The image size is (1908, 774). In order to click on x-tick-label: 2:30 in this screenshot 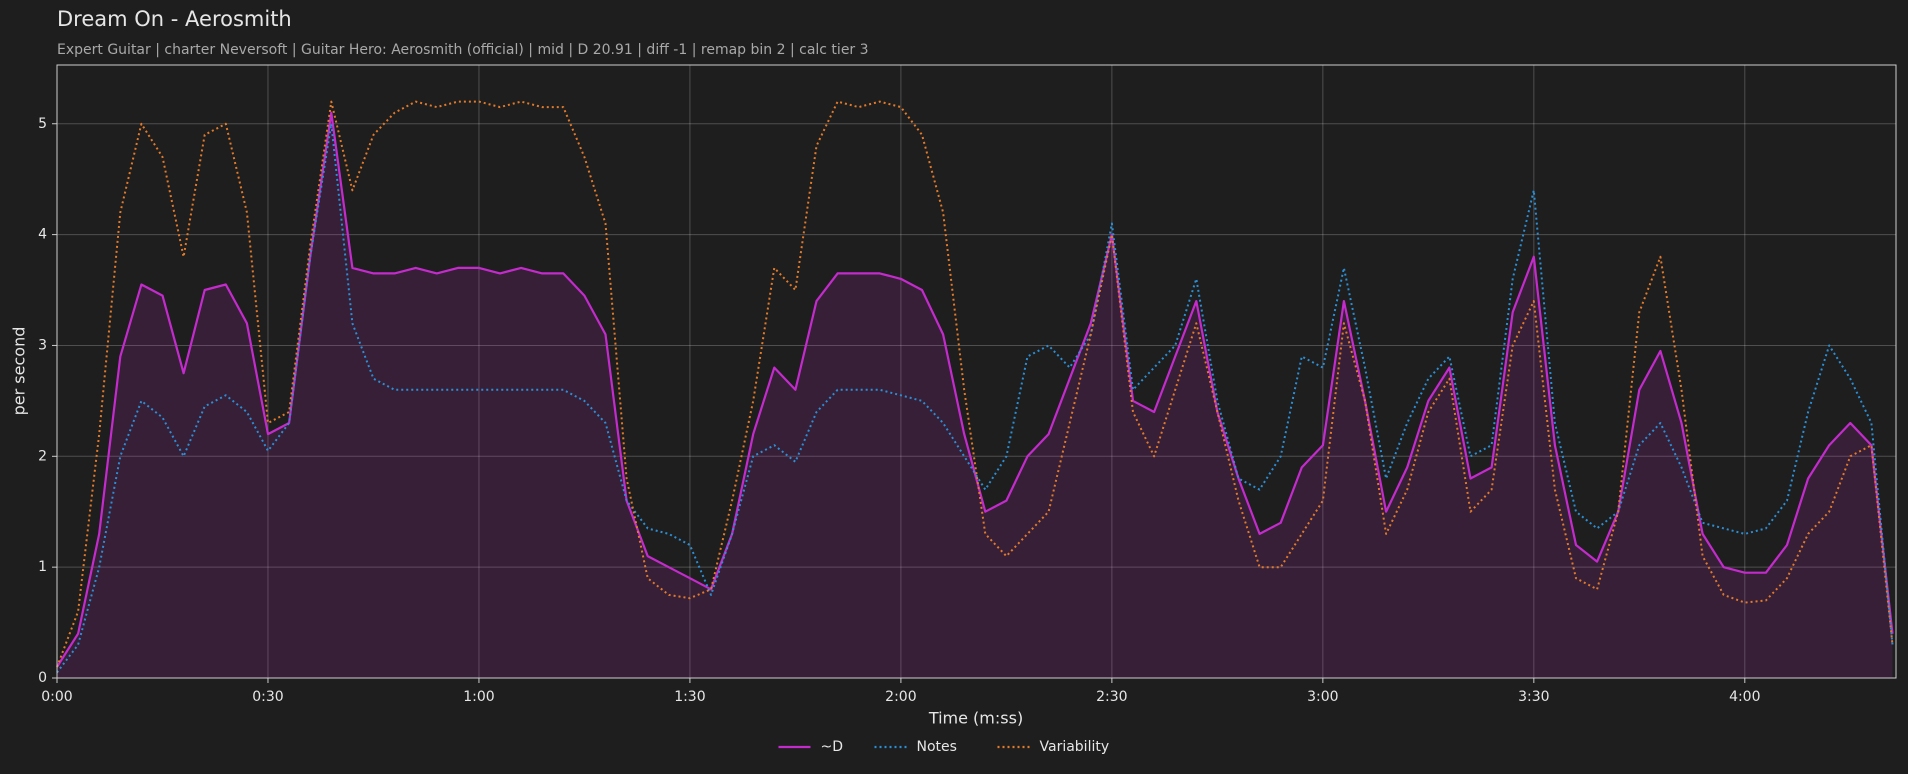, I will do `click(1111, 697)`.